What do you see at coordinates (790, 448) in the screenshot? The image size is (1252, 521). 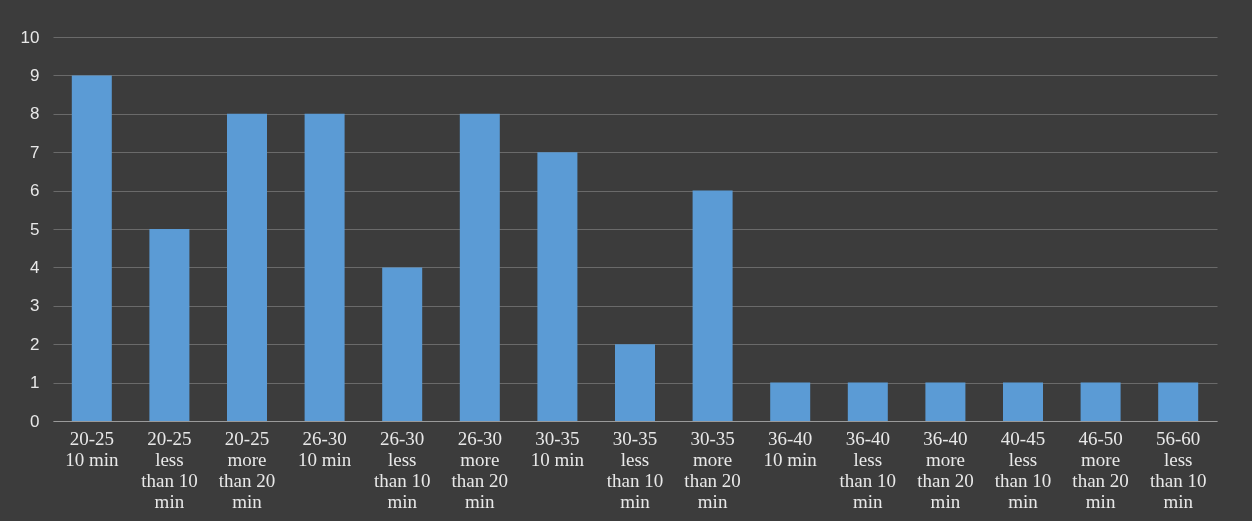 I see `x-tick-label: 36-40 10 min` at bounding box center [790, 448].